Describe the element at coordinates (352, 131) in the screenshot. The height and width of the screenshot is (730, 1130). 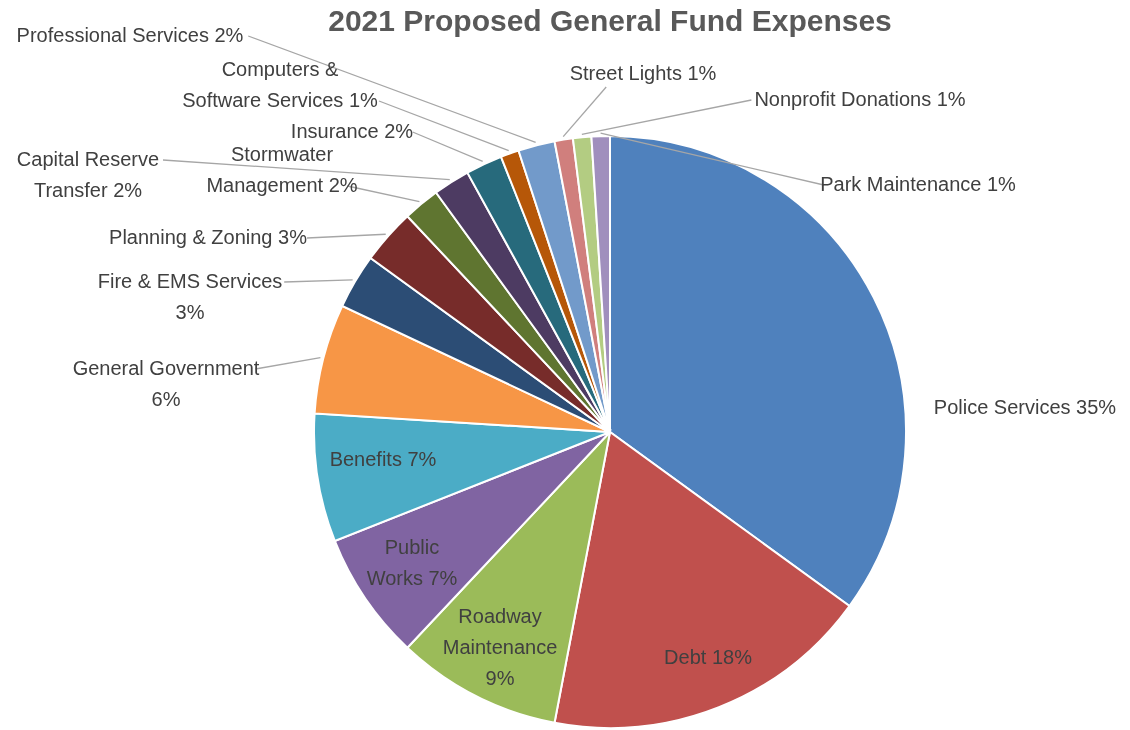
I see `slice-label: Insurance 2%` at that location.